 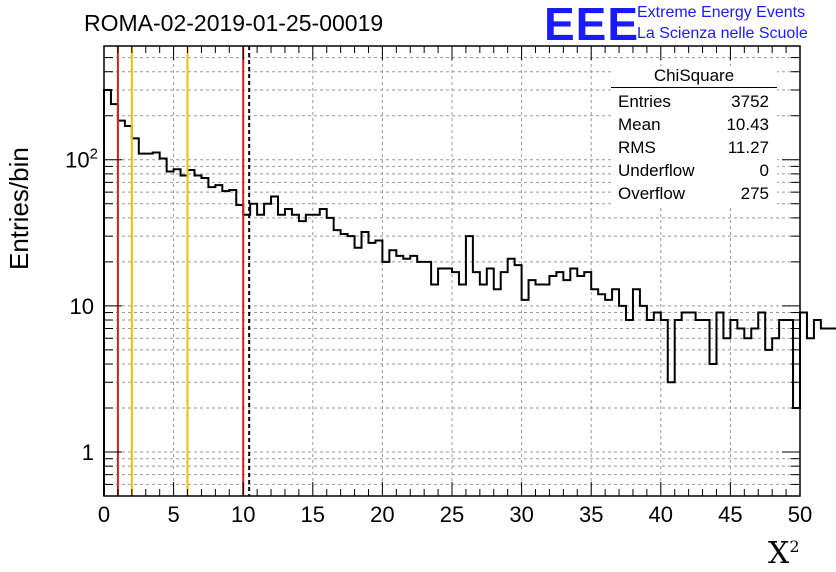 What do you see at coordinates (747, 124) in the screenshot?
I see `stats-value: 10.43` at bounding box center [747, 124].